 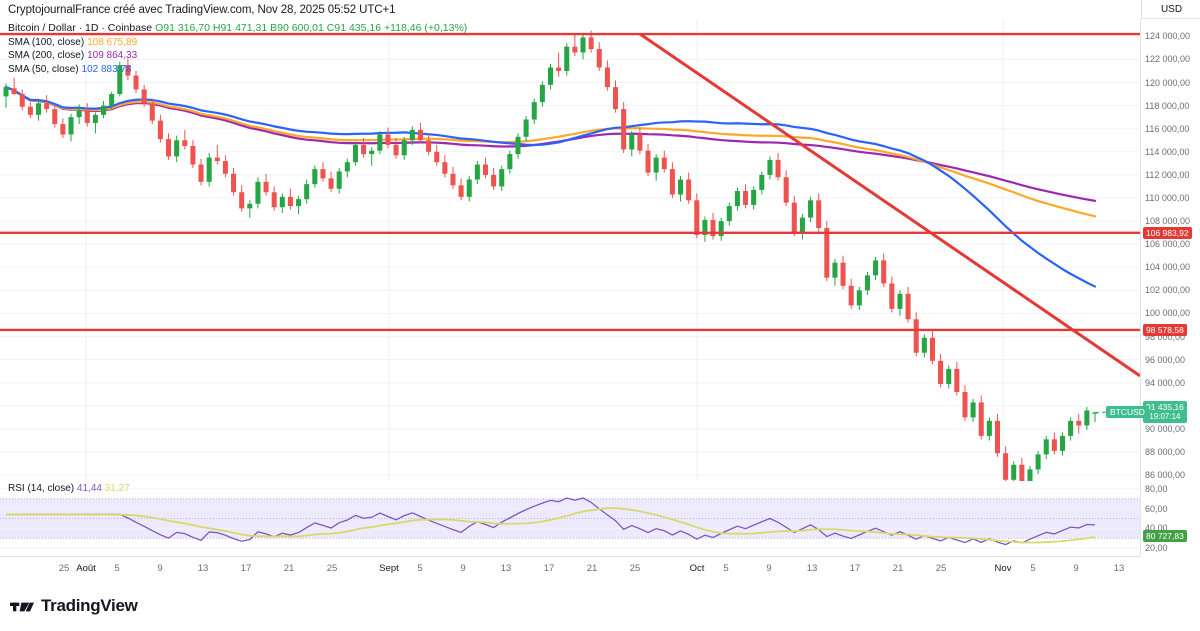 What do you see at coordinates (89, 605) in the screenshot?
I see `tradingview-brand-text: TradingView` at bounding box center [89, 605].